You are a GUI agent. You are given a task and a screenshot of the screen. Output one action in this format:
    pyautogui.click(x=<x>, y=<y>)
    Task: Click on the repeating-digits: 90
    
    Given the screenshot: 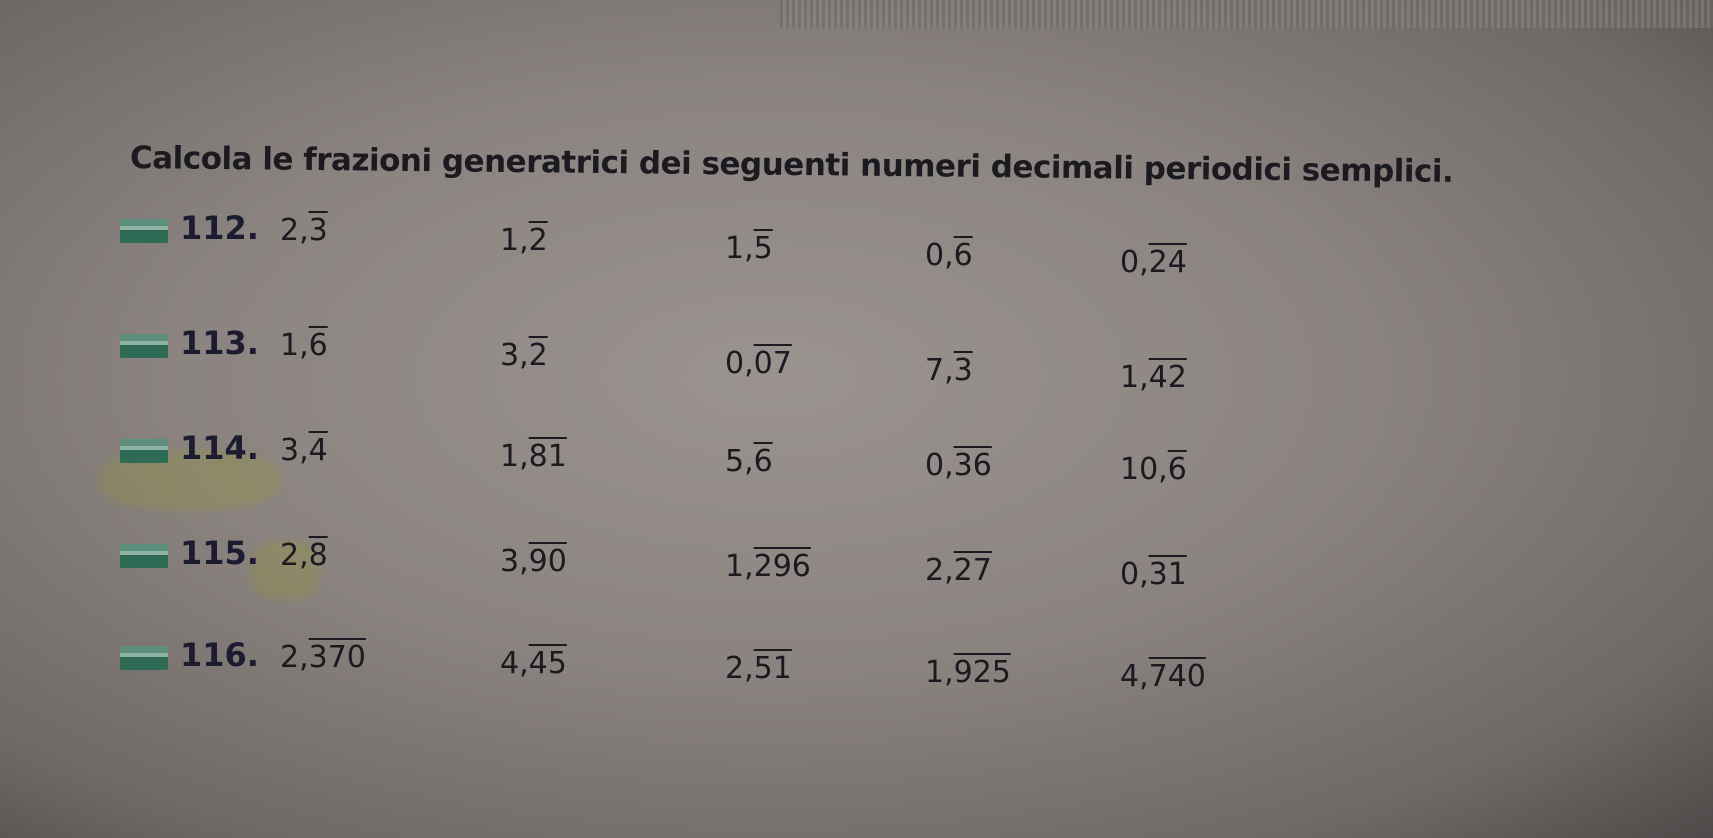 What is the action you would take?
    pyautogui.click(x=547, y=561)
    